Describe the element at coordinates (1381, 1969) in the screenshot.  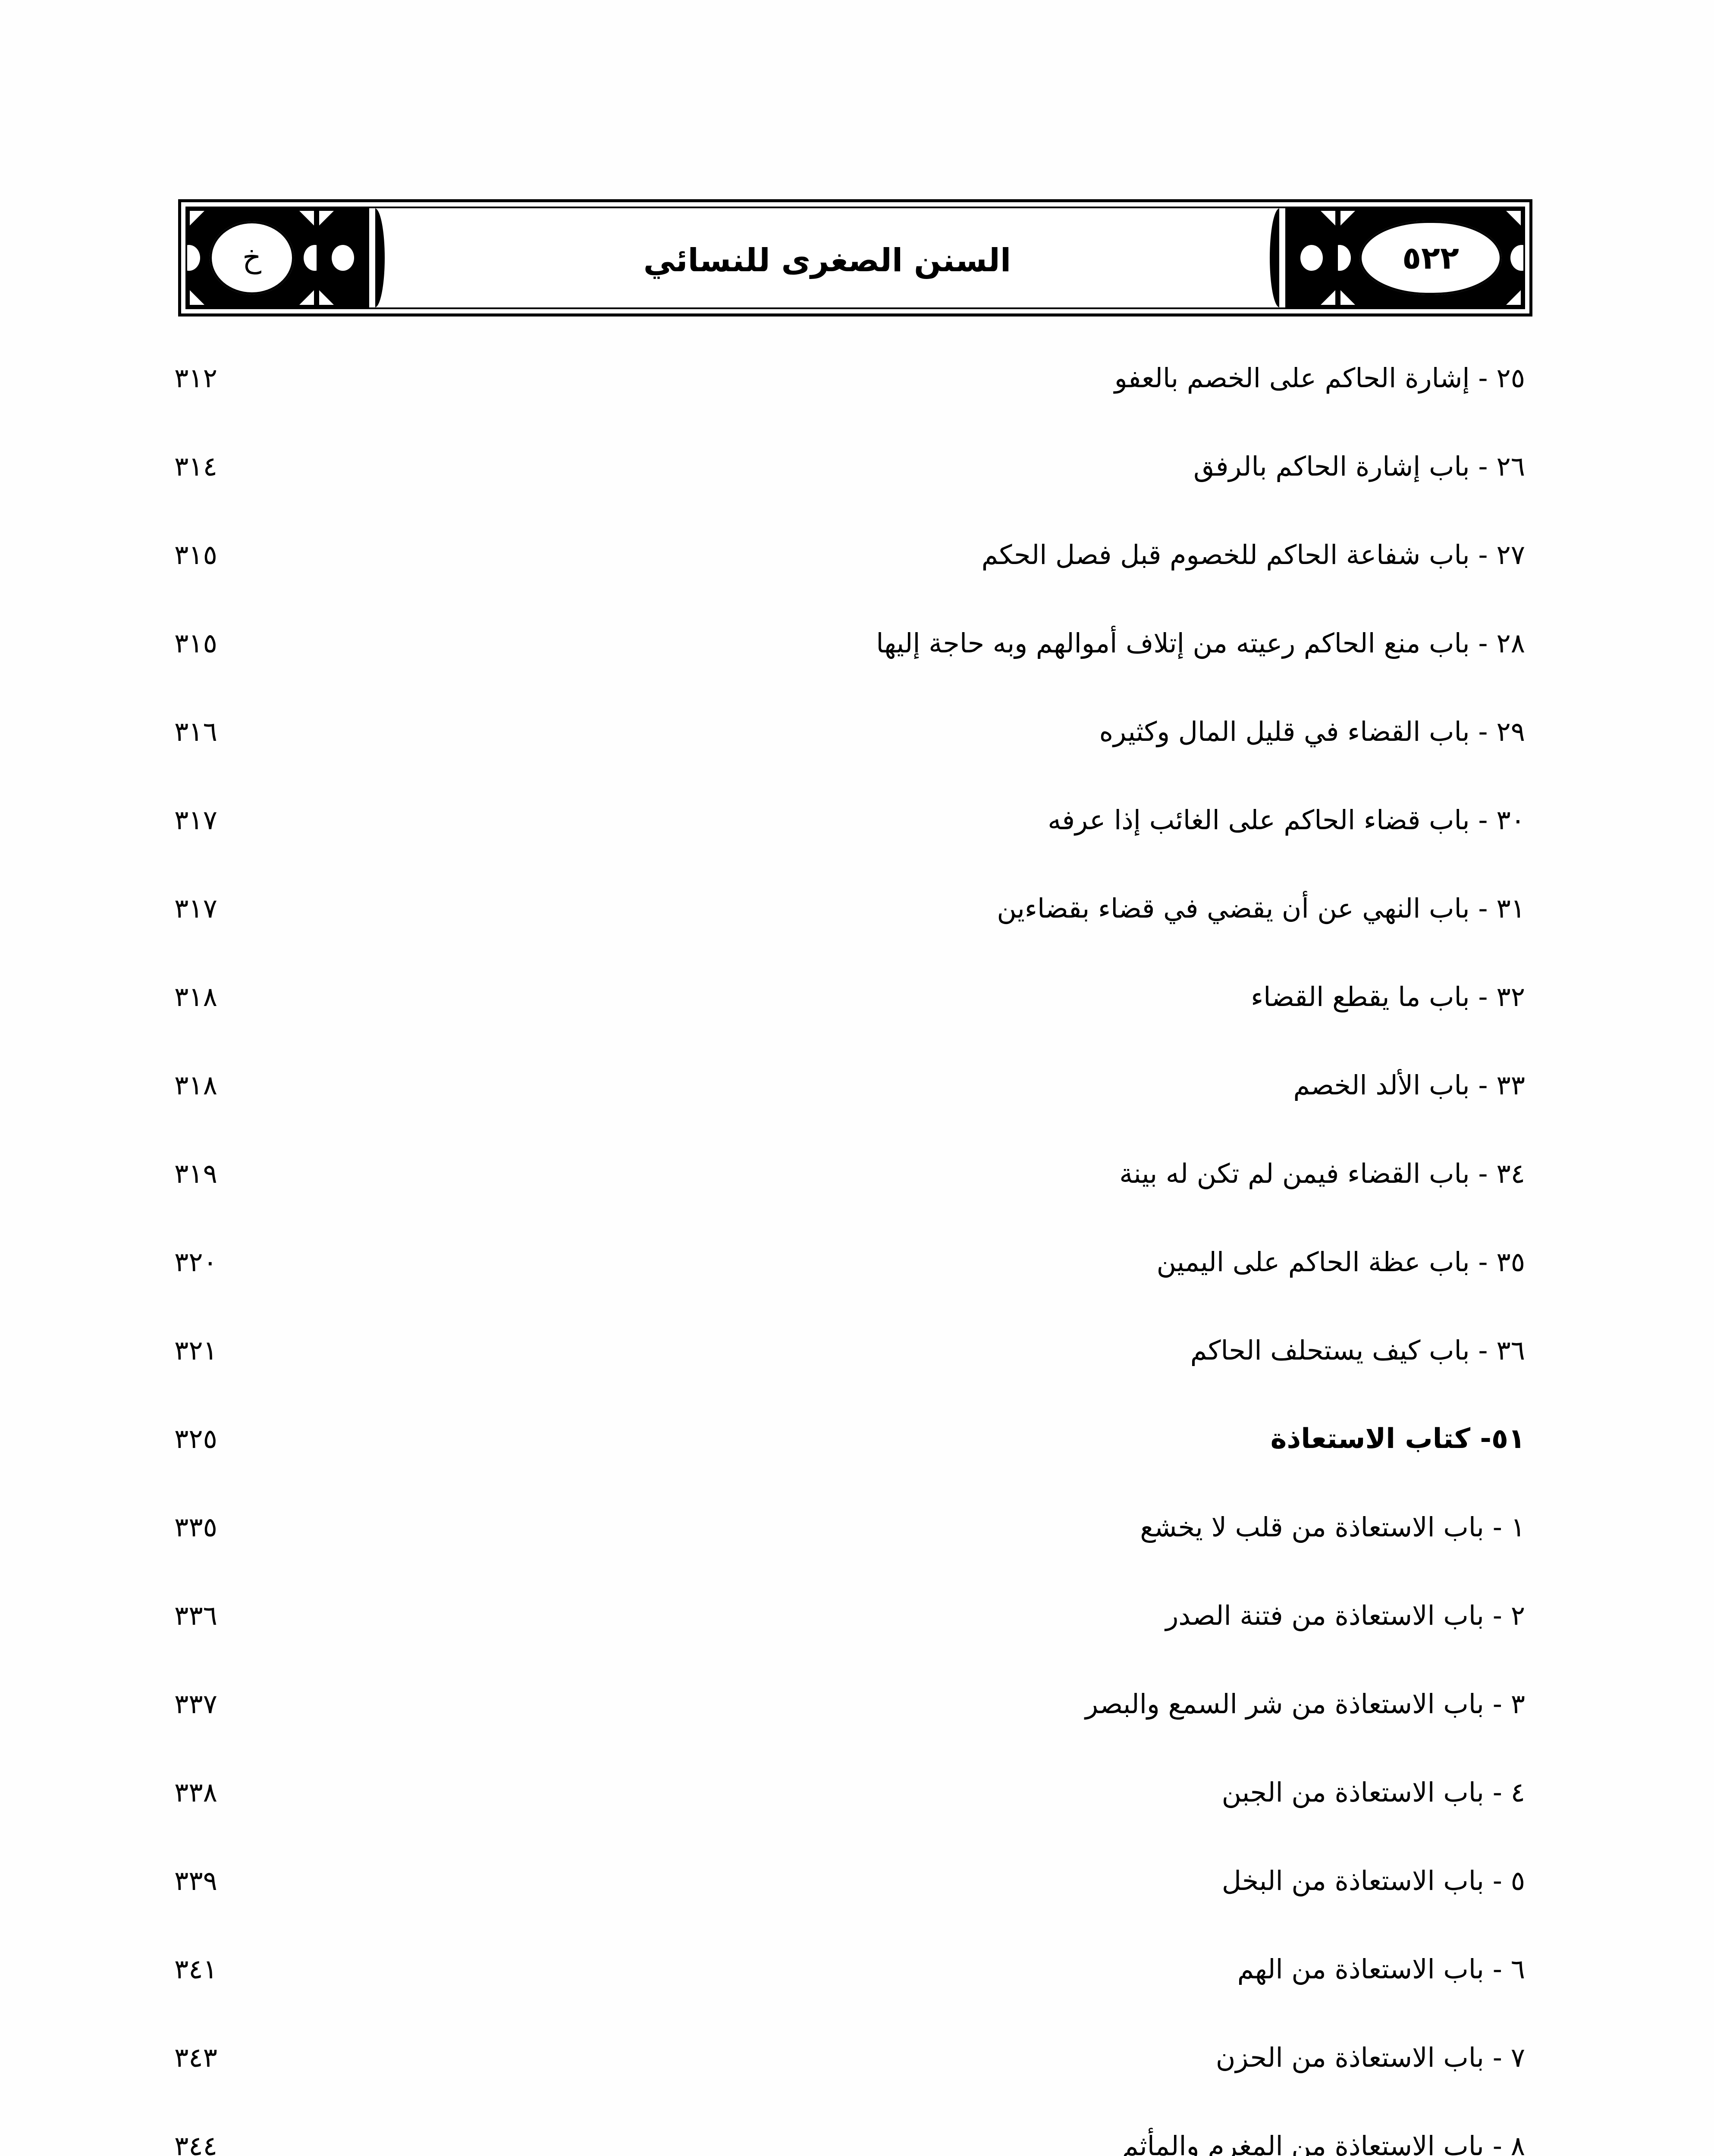
I see `toc-entry-title: ٦ - باب الاستعاذة من الهم` at that location.